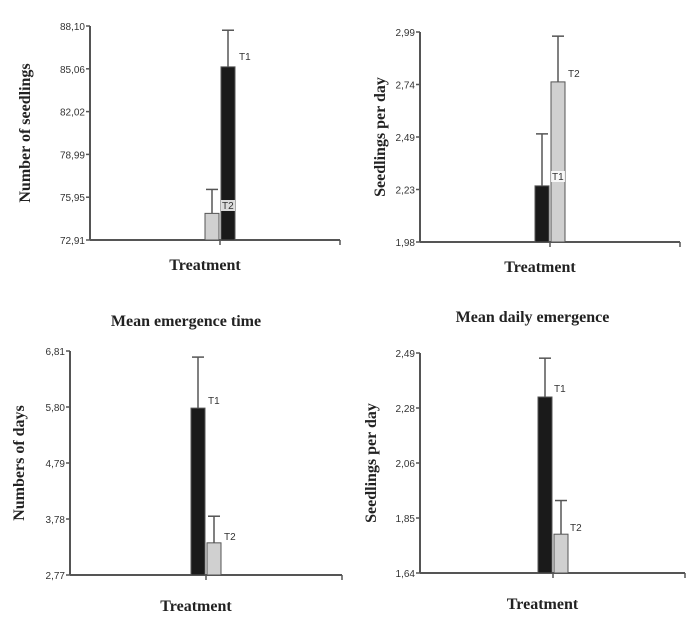 Image resolution: width=695 pixels, height=631 pixels. I want to click on y-tick-label: 1,64, so click(406, 574).